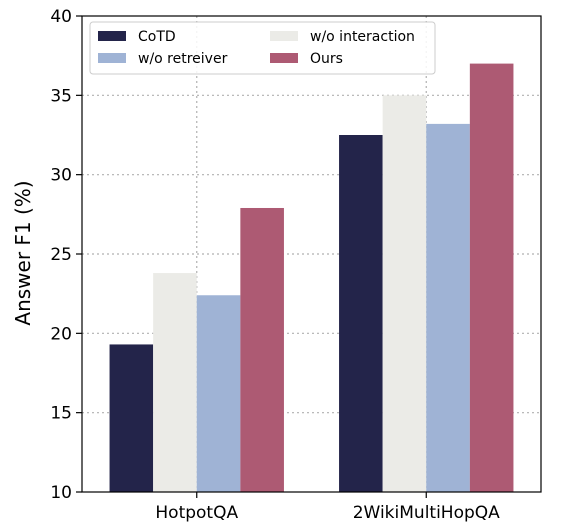 The height and width of the screenshot is (530, 564). Describe the element at coordinates (61, 334) in the screenshot. I see `y-tick-label: 20` at that location.